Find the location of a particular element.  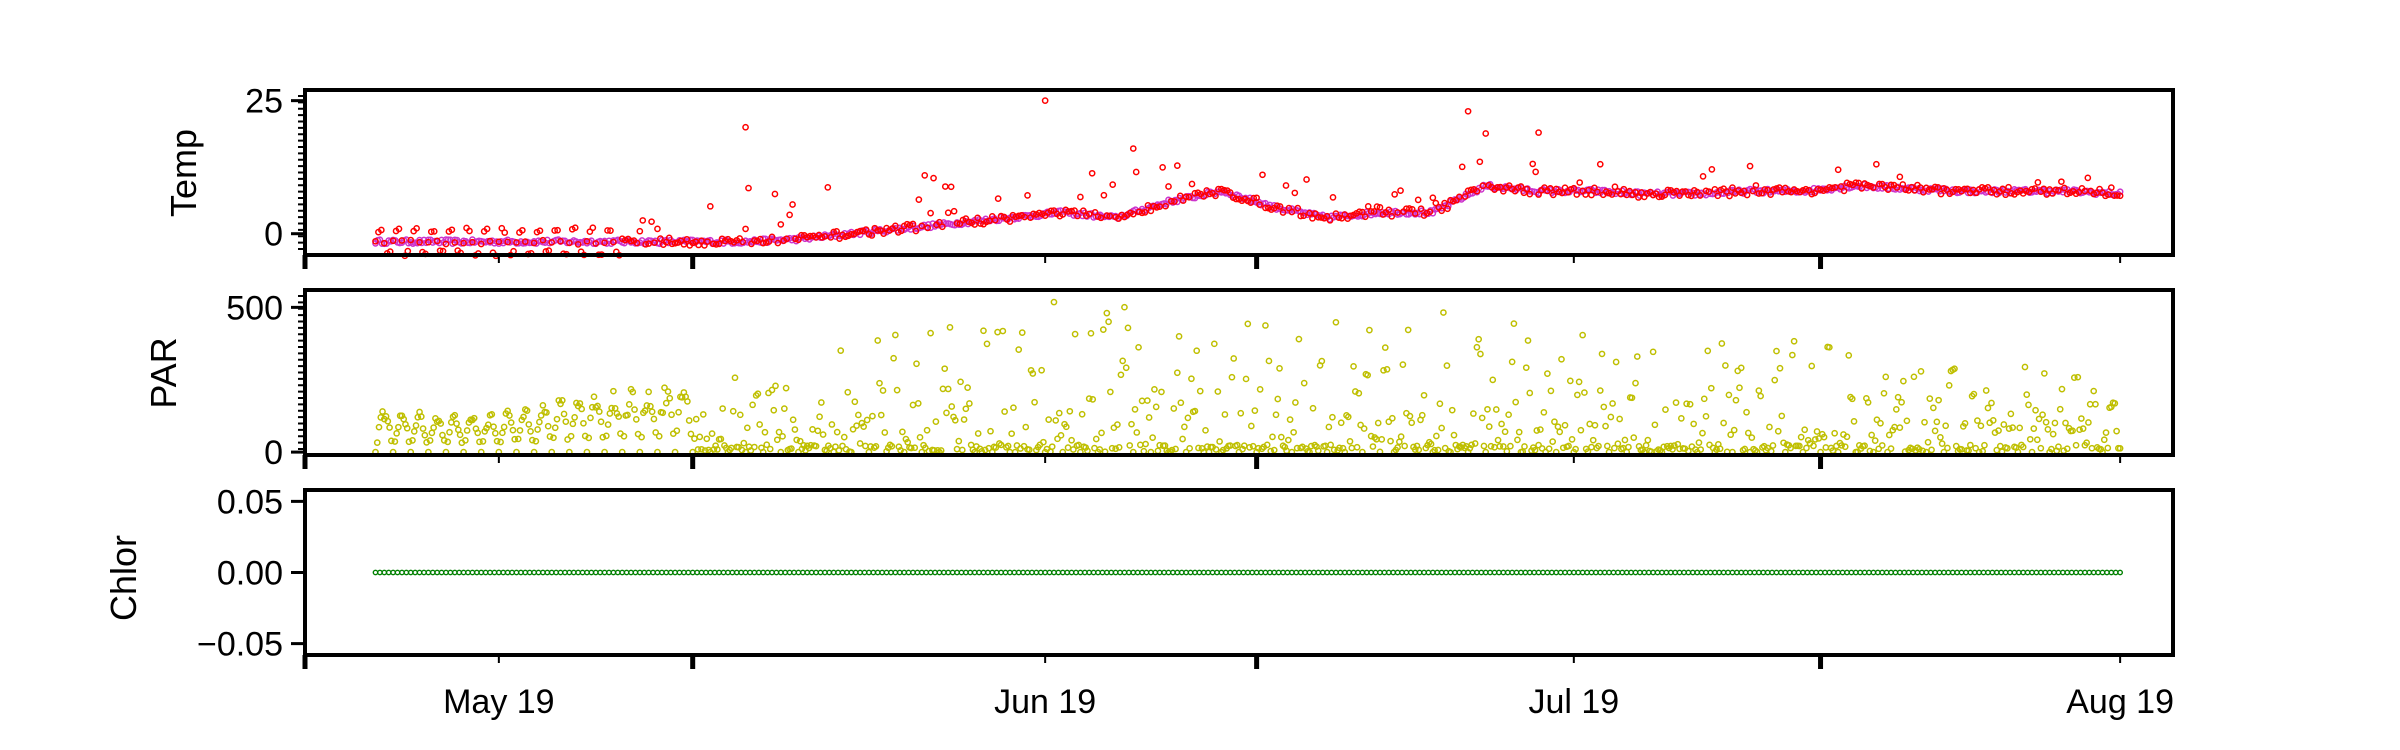

par-y-tick-label: 0 is located at coordinates (273, 453).